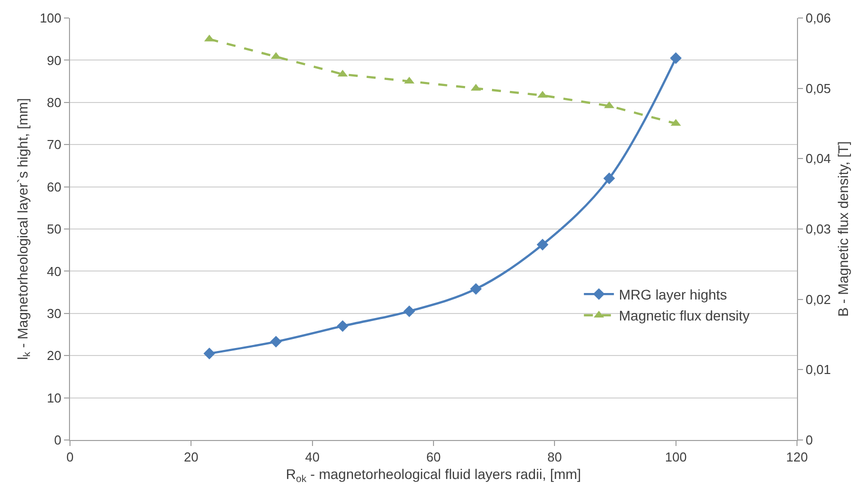 Image resolution: width=867 pixels, height=495 pixels. I want to click on x-tick-label: 80, so click(554, 457).